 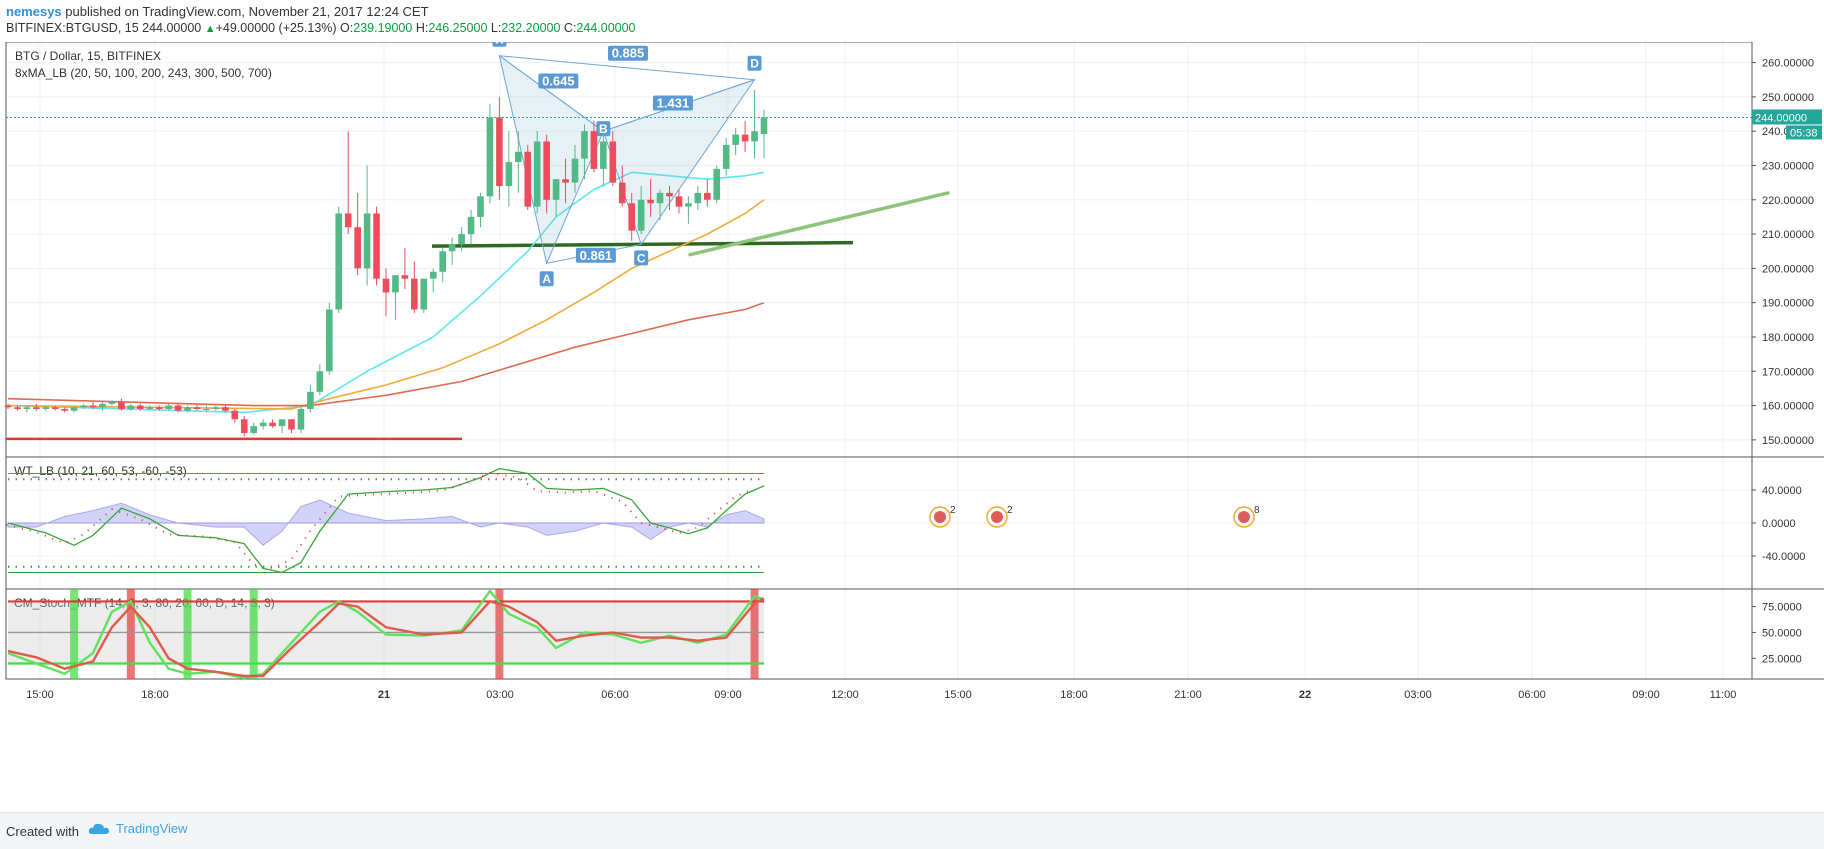 I want to click on trend-line, so click(x=819, y=224).